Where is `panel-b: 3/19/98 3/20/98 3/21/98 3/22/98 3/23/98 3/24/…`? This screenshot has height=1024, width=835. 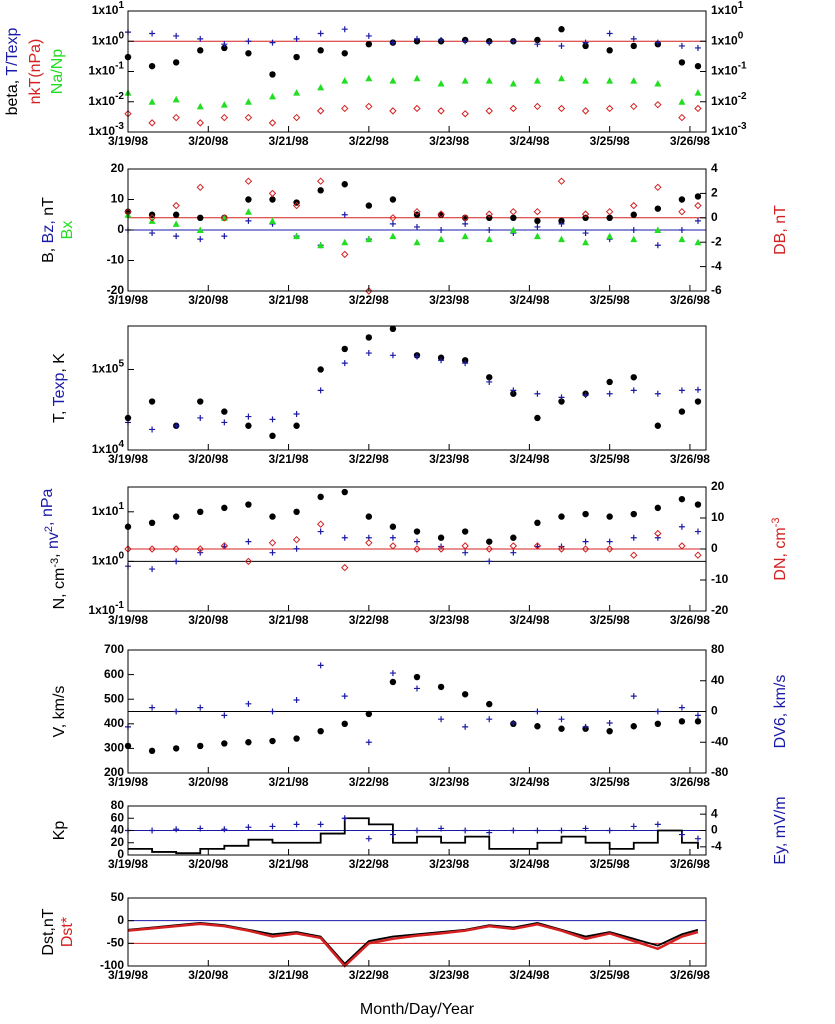
panel-b: 3/19/98 3/20/98 3/21/98 3/22/98 3/23/98 3/24/… is located at coordinates (414, 234).